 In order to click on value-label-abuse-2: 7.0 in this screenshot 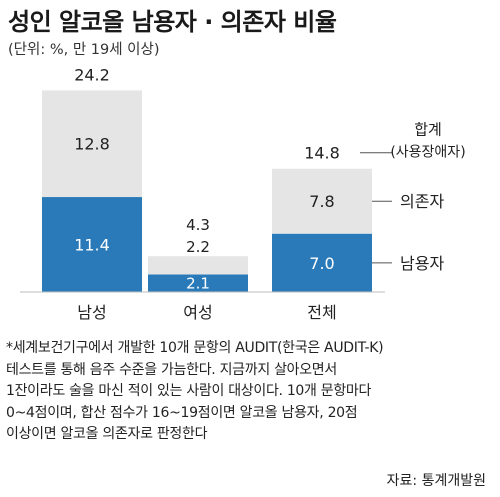, I will do `click(321, 263)`.